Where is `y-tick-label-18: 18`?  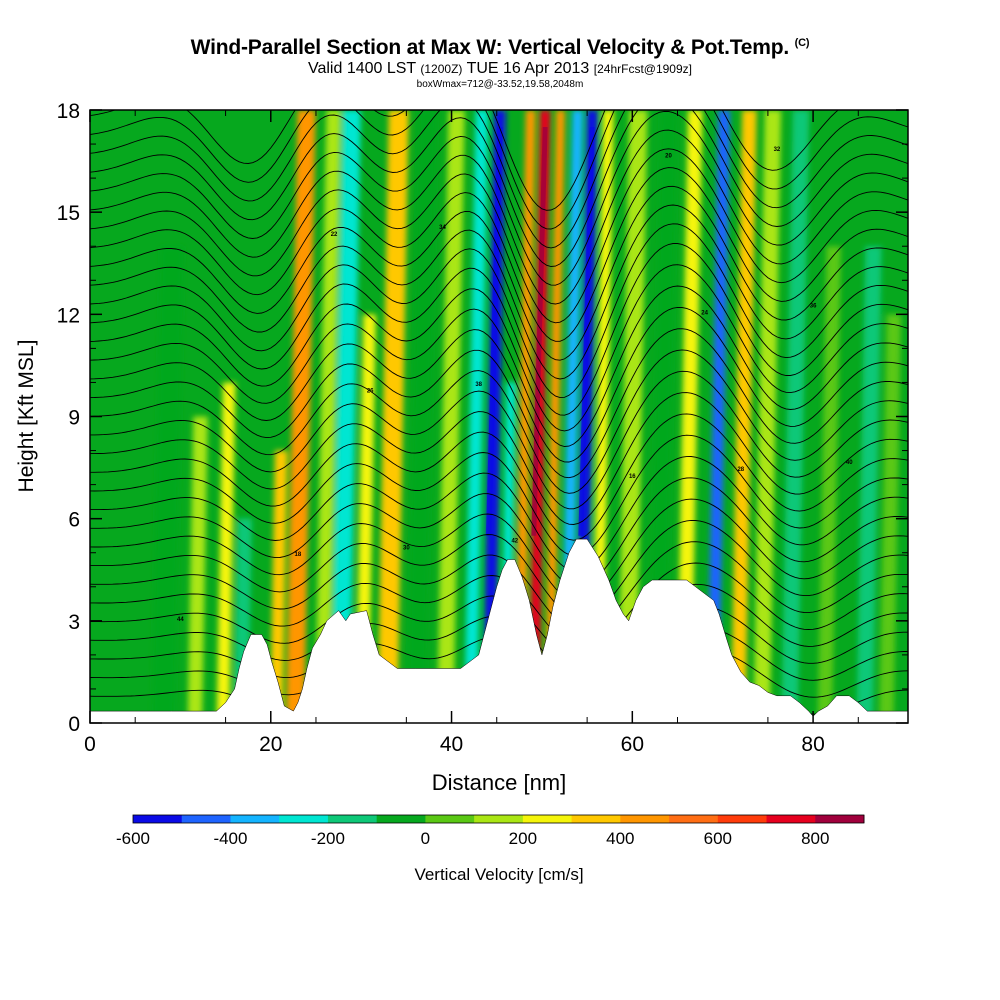
y-tick-label-18: 18 is located at coordinates (68, 111).